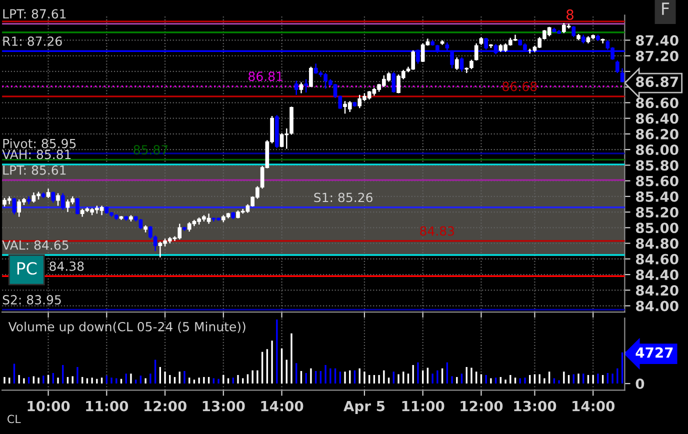 This screenshot has height=434, width=688. Describe the element at coordinates (67, 266) in the screenshot. I see `ref-line-label: 84.38` at that location.